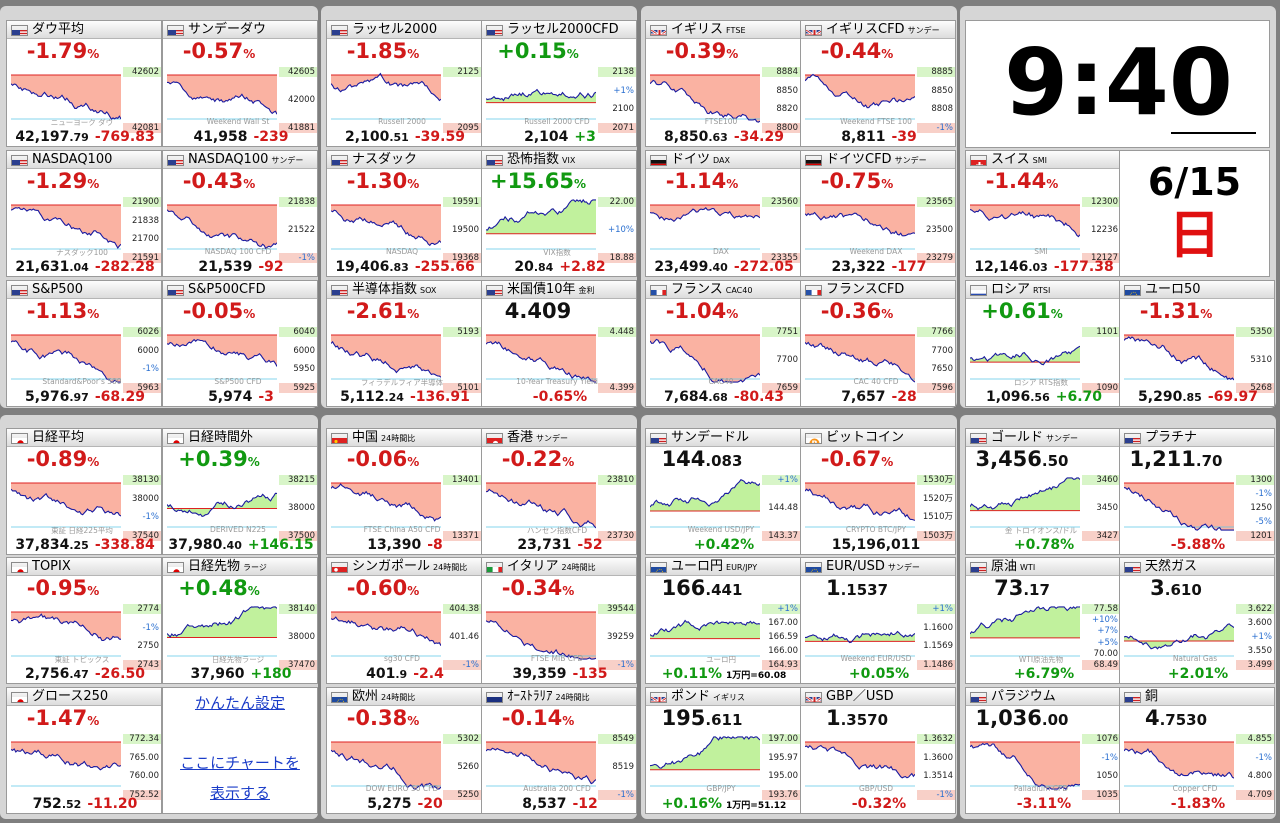 The height and width of the screenshot is (823, 1280). I want to click on axis-label: 23810, so click(617, 480).